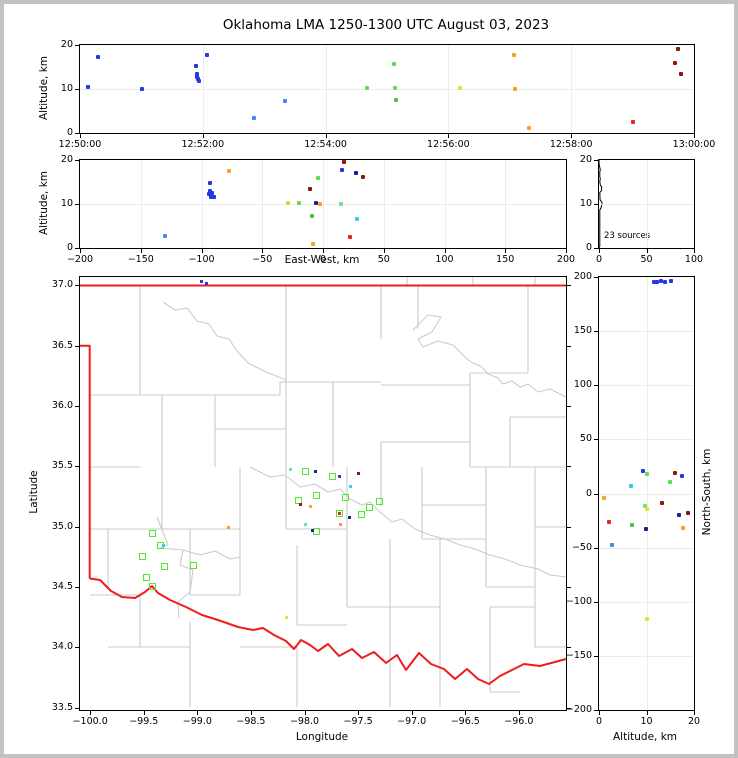 The width and height of the screenshot is (738, 758). What do you see at coordinates (641, 209) in the screenshot?
I see `altitude-histogram-panel: 23 sources 0 50 100 0 10 20` at bounding box center [641, 209].